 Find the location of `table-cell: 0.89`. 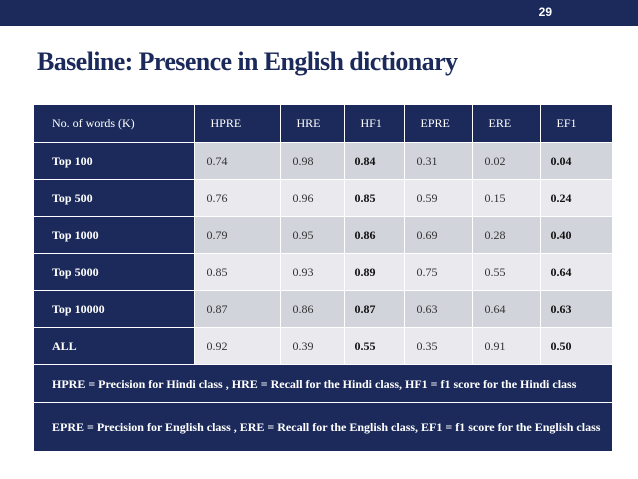

table-cell: 0.89 is located at coordinates (374, 272).